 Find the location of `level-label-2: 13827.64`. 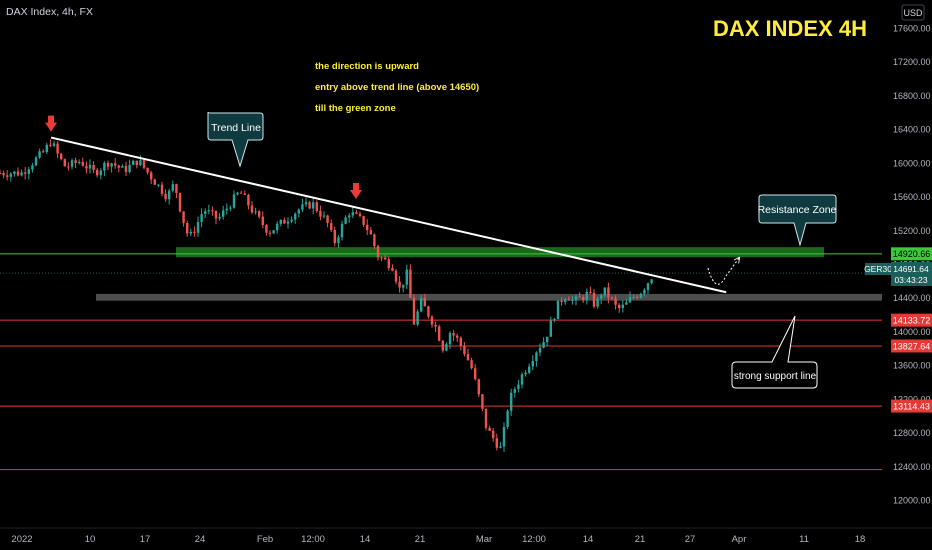

level-label-2: 13827.64 is located at coordinates (912, 346).